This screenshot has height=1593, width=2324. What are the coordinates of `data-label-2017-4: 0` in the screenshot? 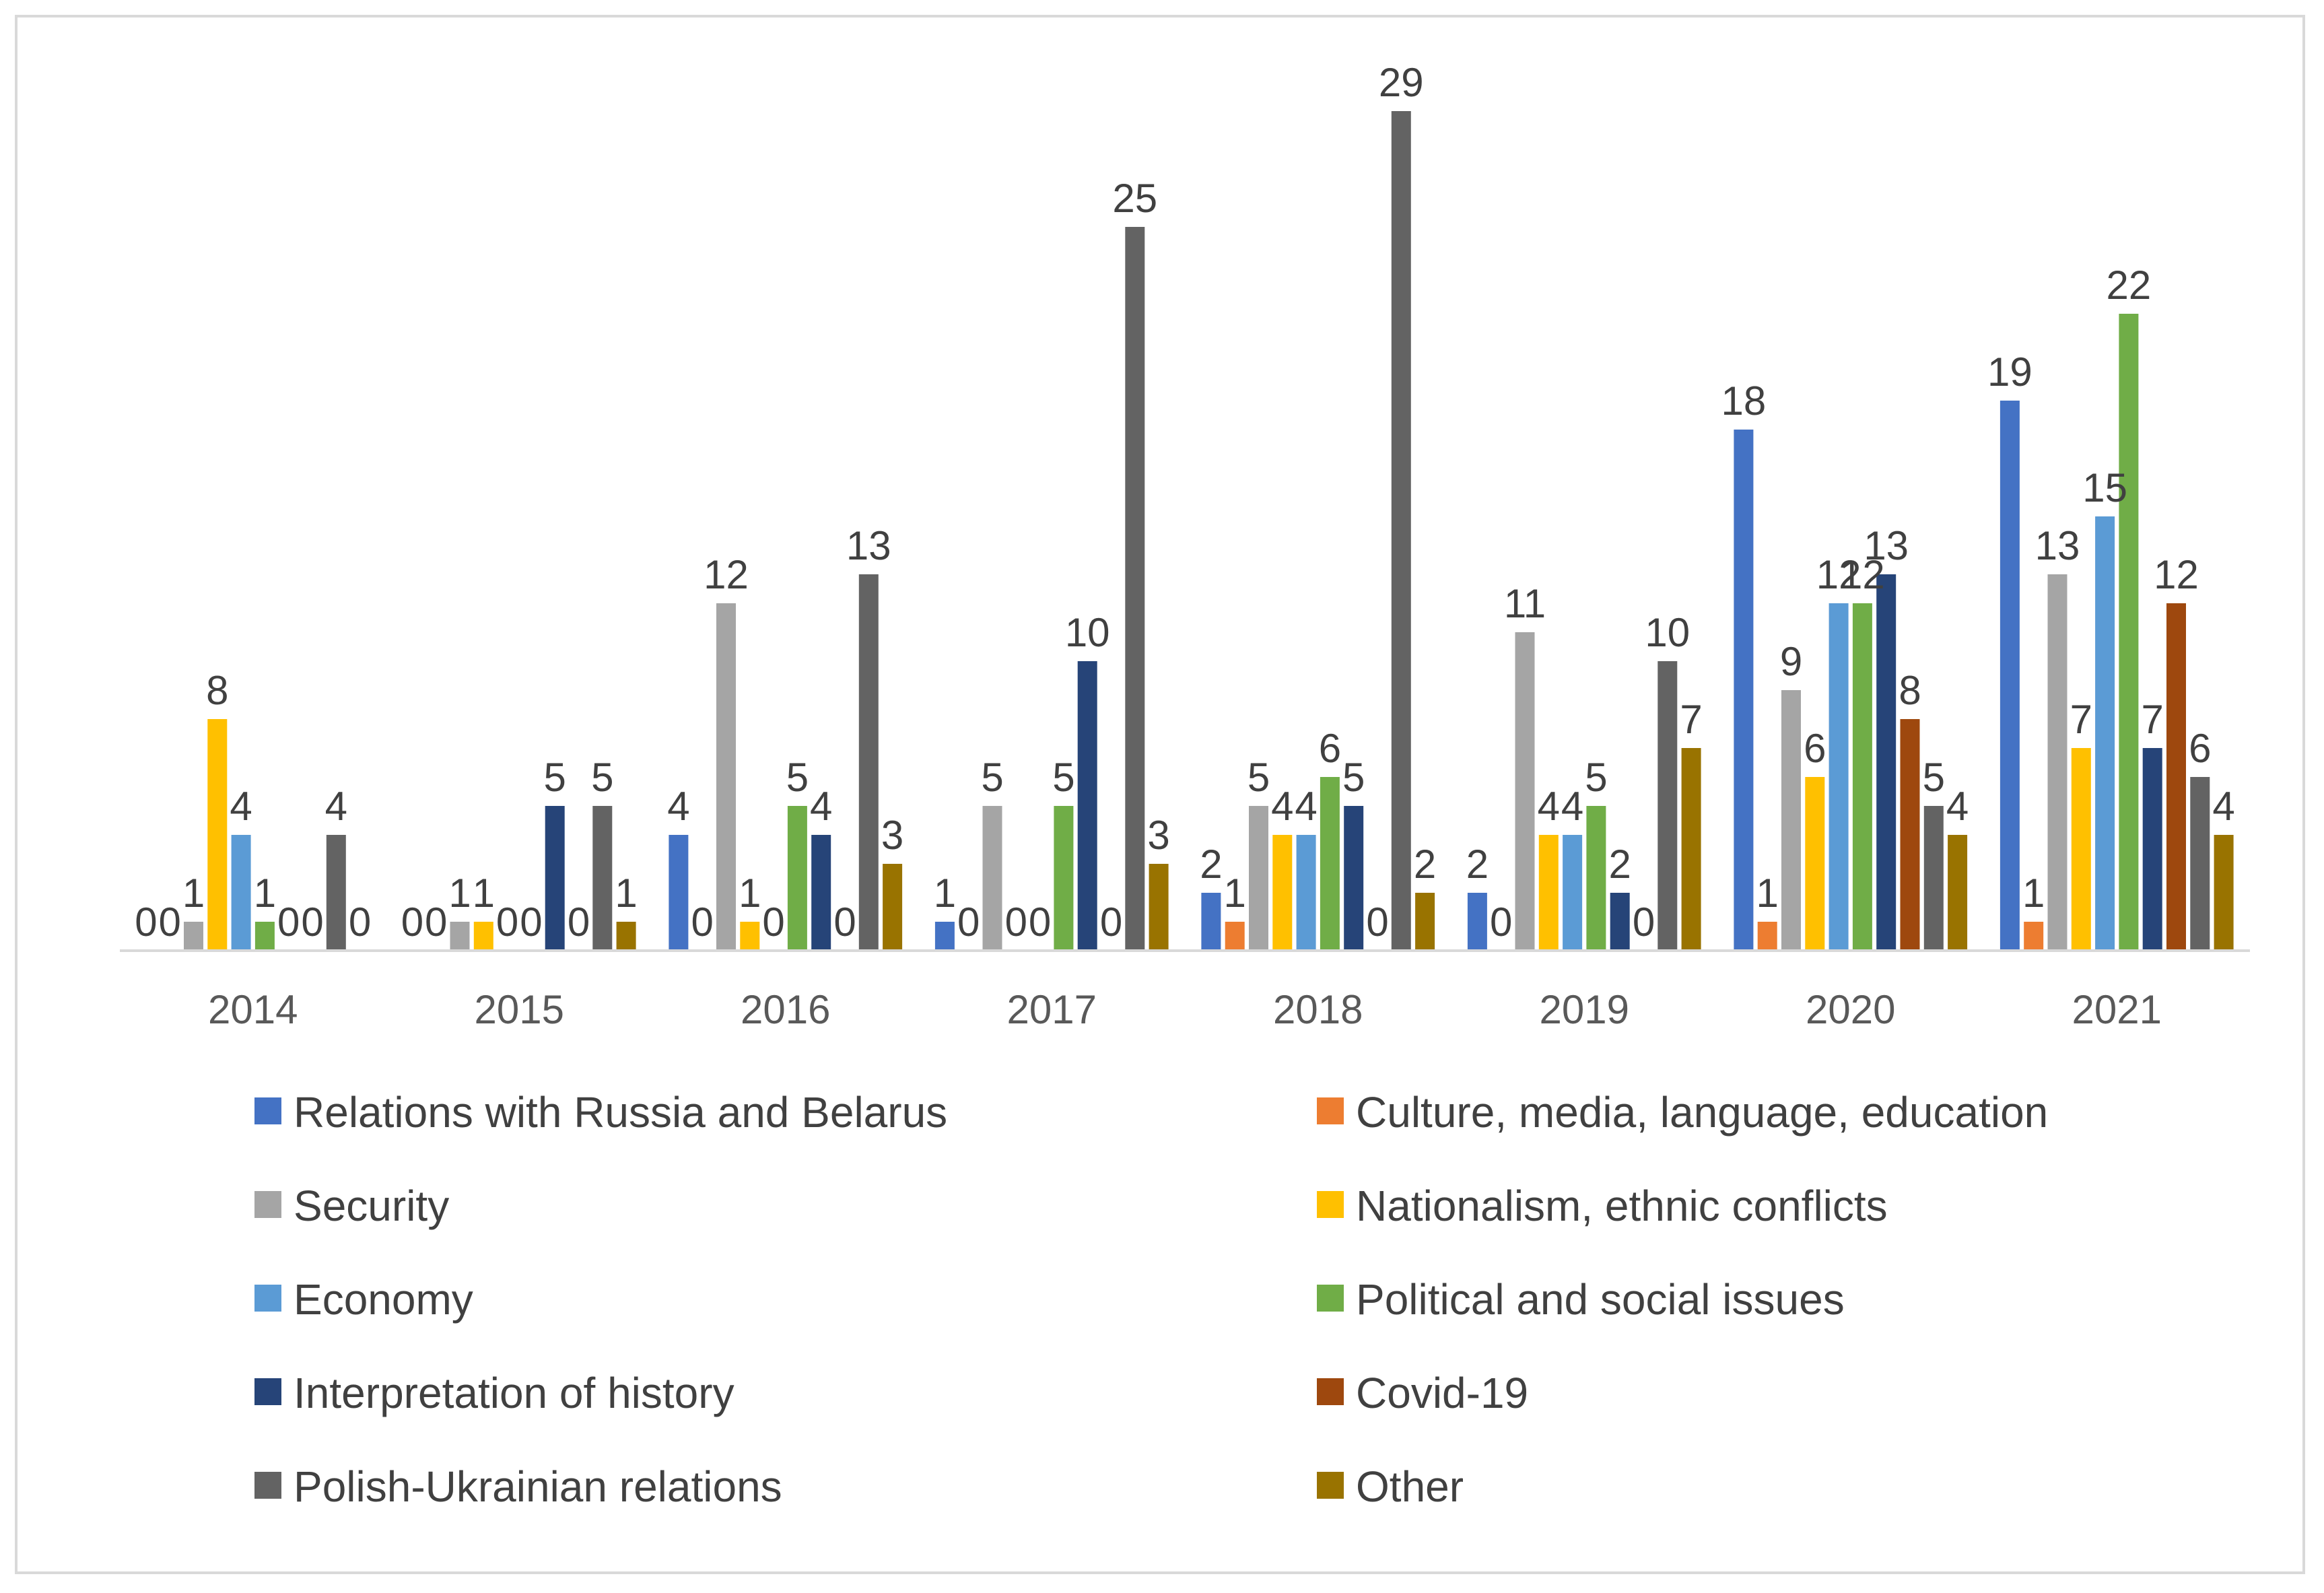 It's located at (1016, 922).